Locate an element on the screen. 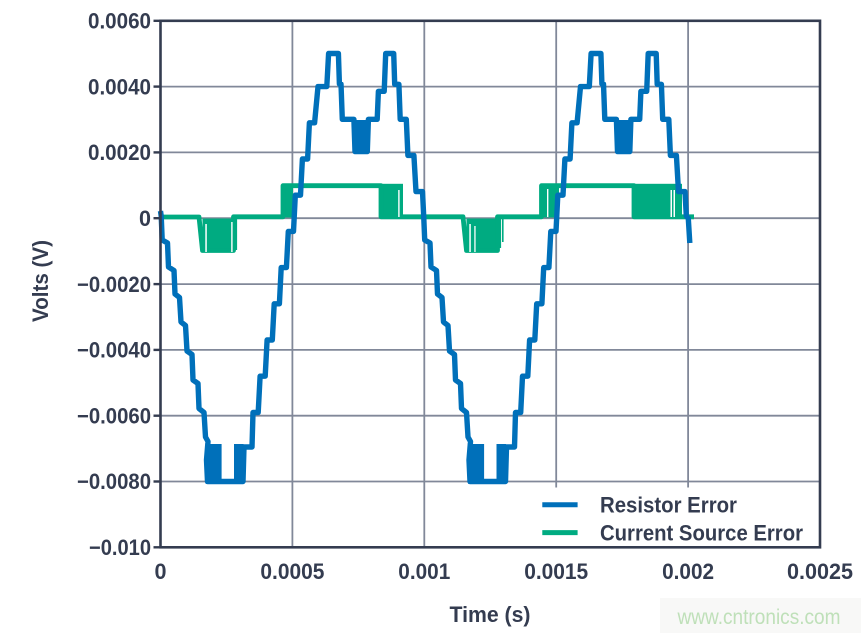  svg-text: −0.010 is located at coordinates (120, 547).